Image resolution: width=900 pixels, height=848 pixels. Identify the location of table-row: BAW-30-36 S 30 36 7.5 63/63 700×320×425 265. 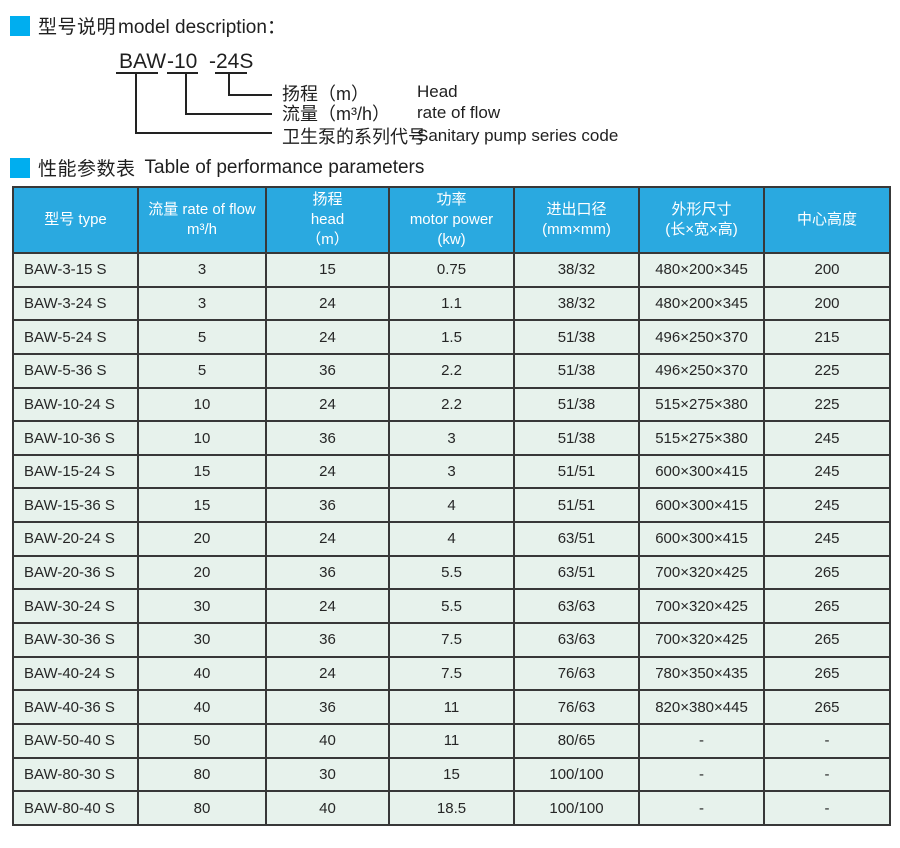
(451, 640).